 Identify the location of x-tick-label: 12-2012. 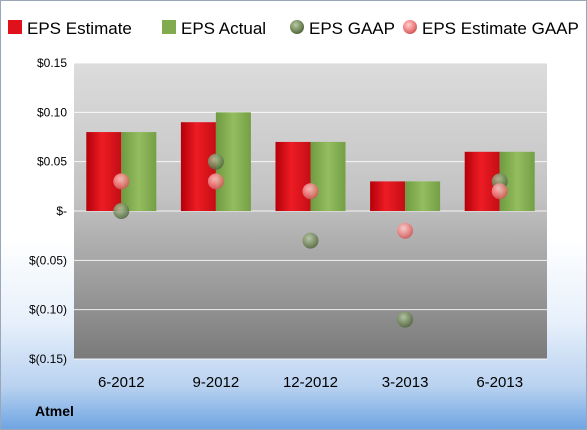
(310, 382).